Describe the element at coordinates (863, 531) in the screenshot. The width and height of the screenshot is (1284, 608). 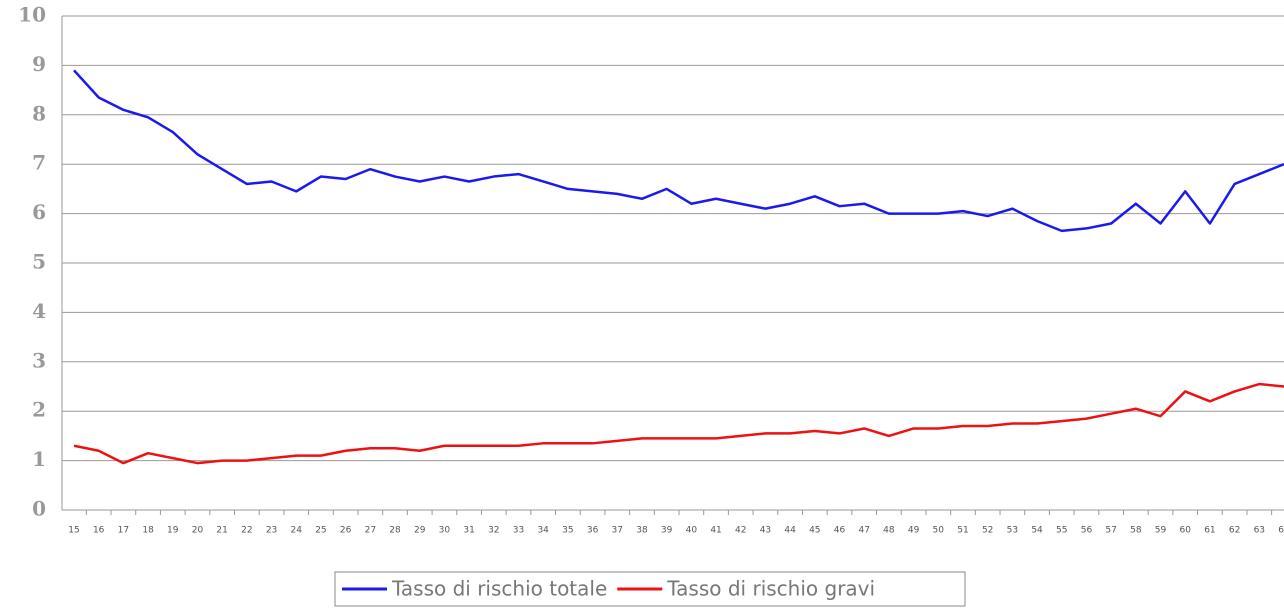
I see `x-tick-label: 47` at that location.